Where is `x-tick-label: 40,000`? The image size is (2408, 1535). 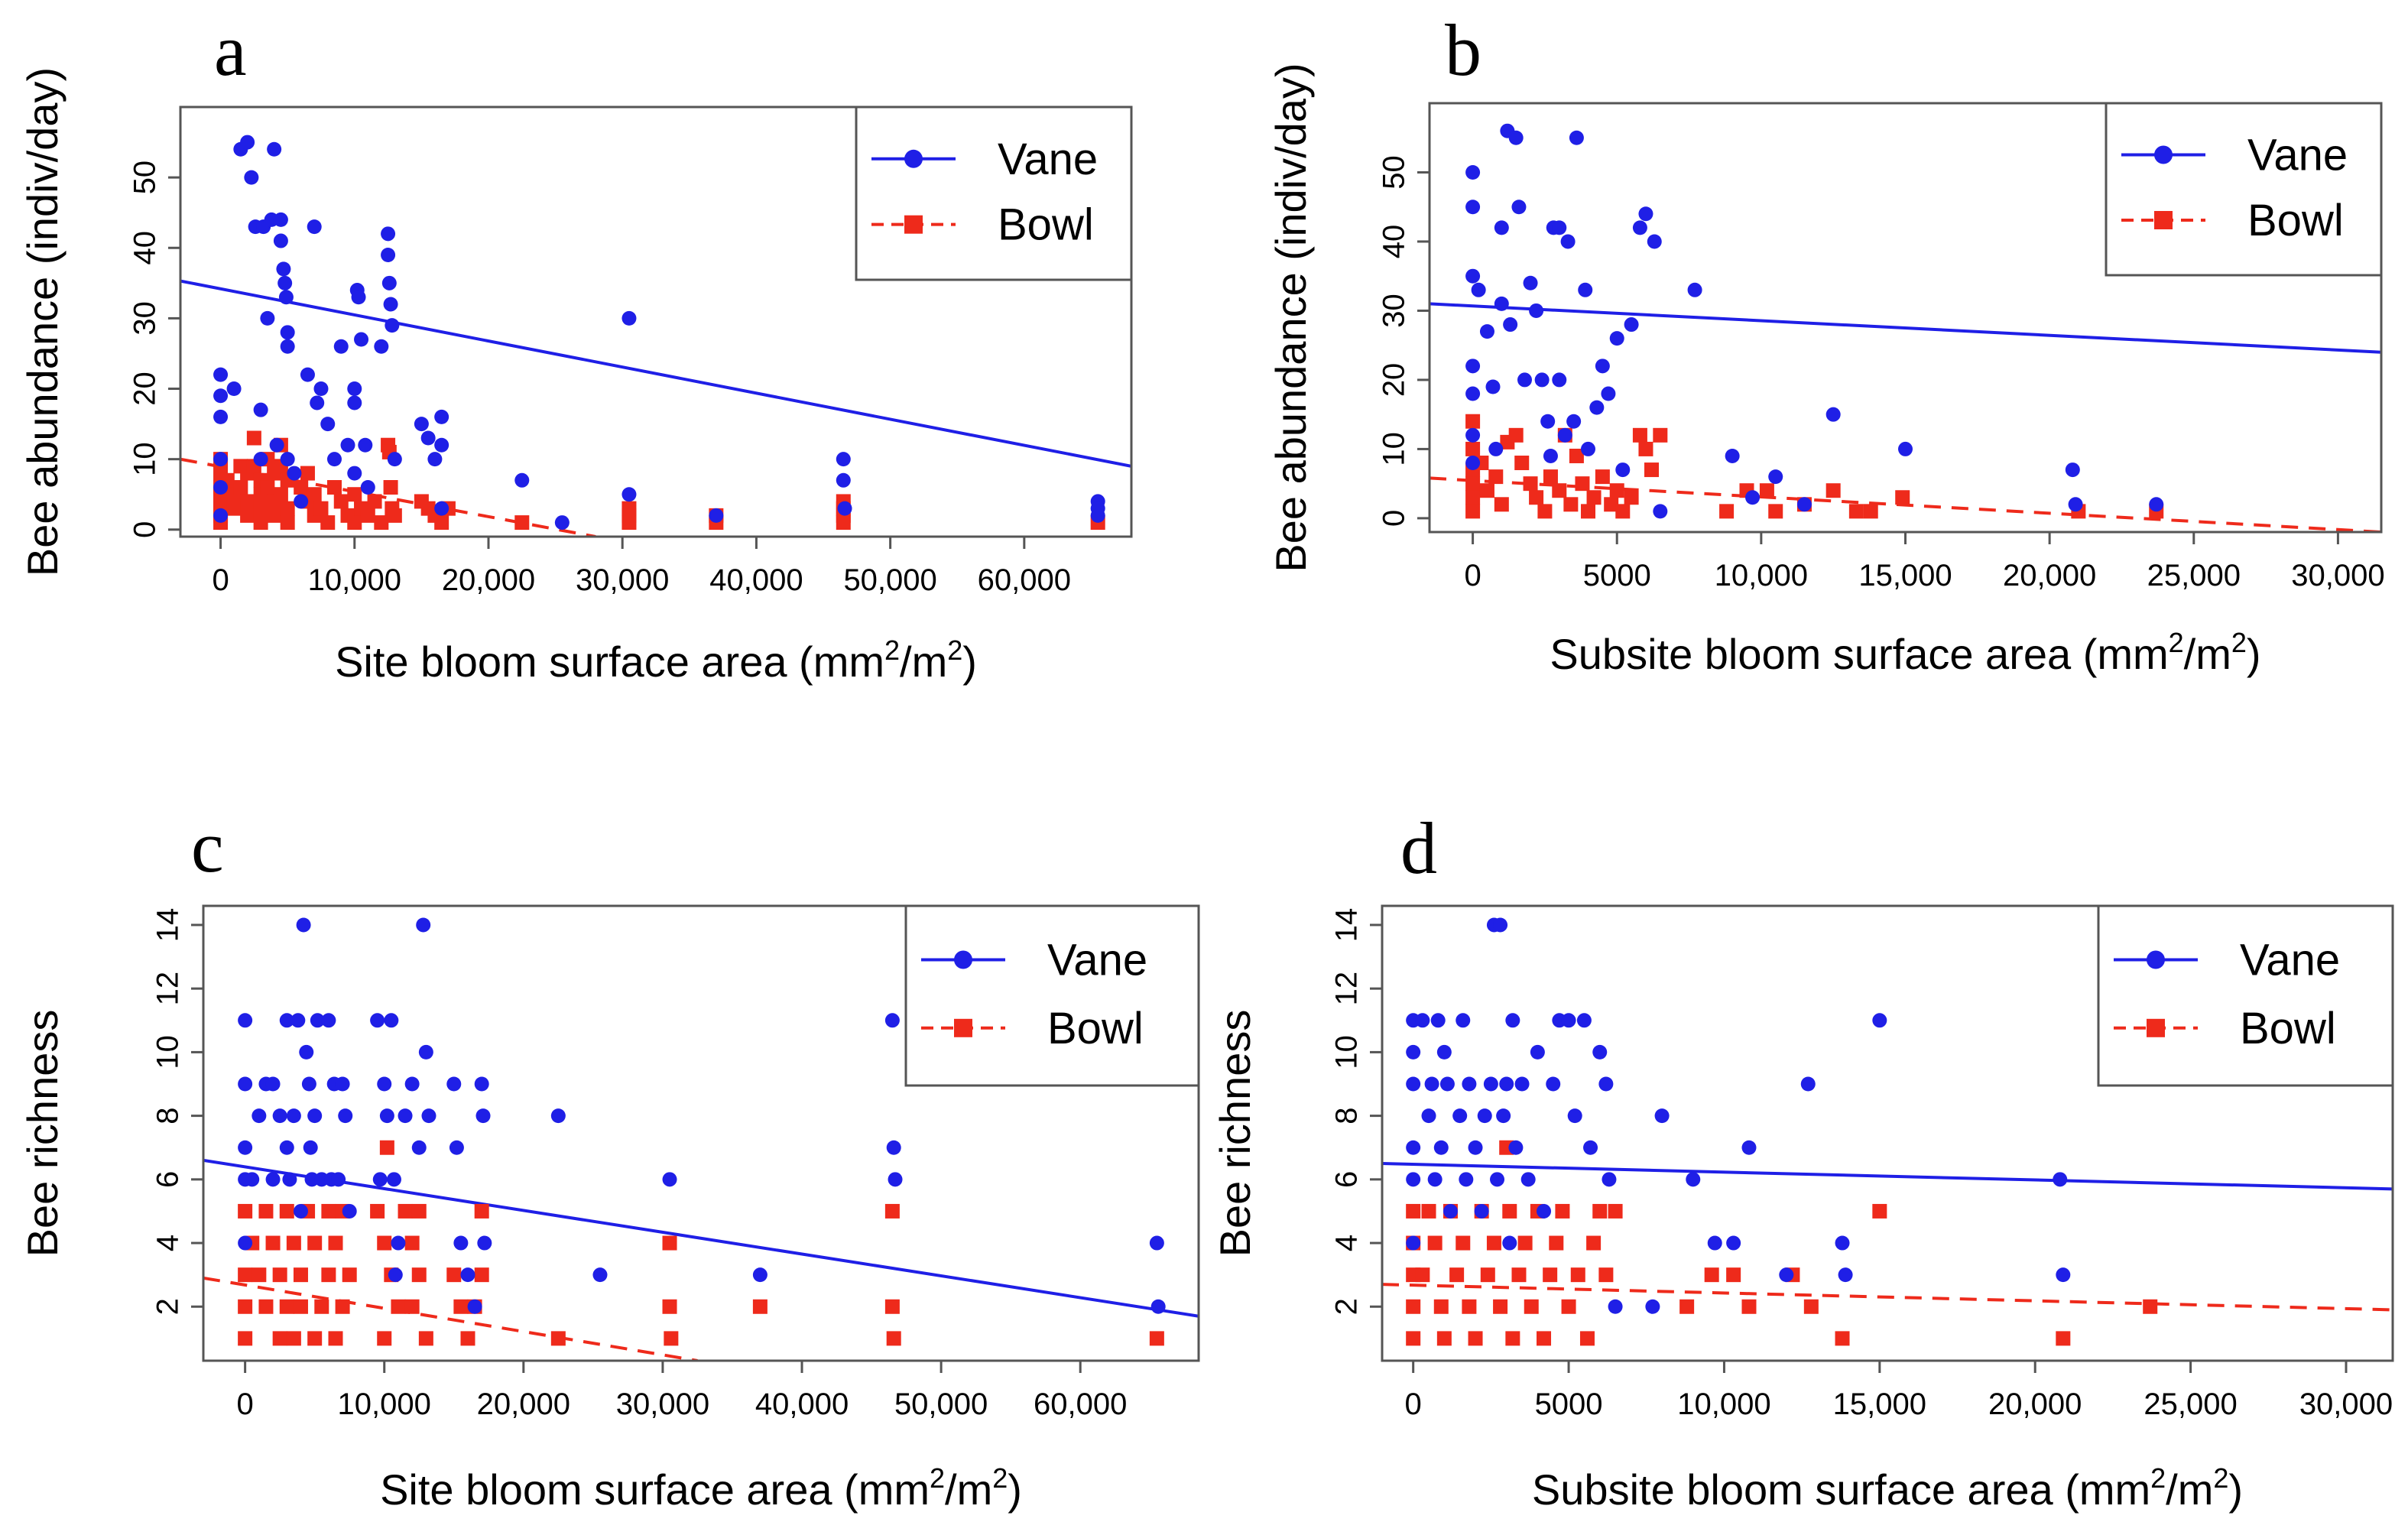 x-tick-label: 40,000 is located at coordinates (756, 580).